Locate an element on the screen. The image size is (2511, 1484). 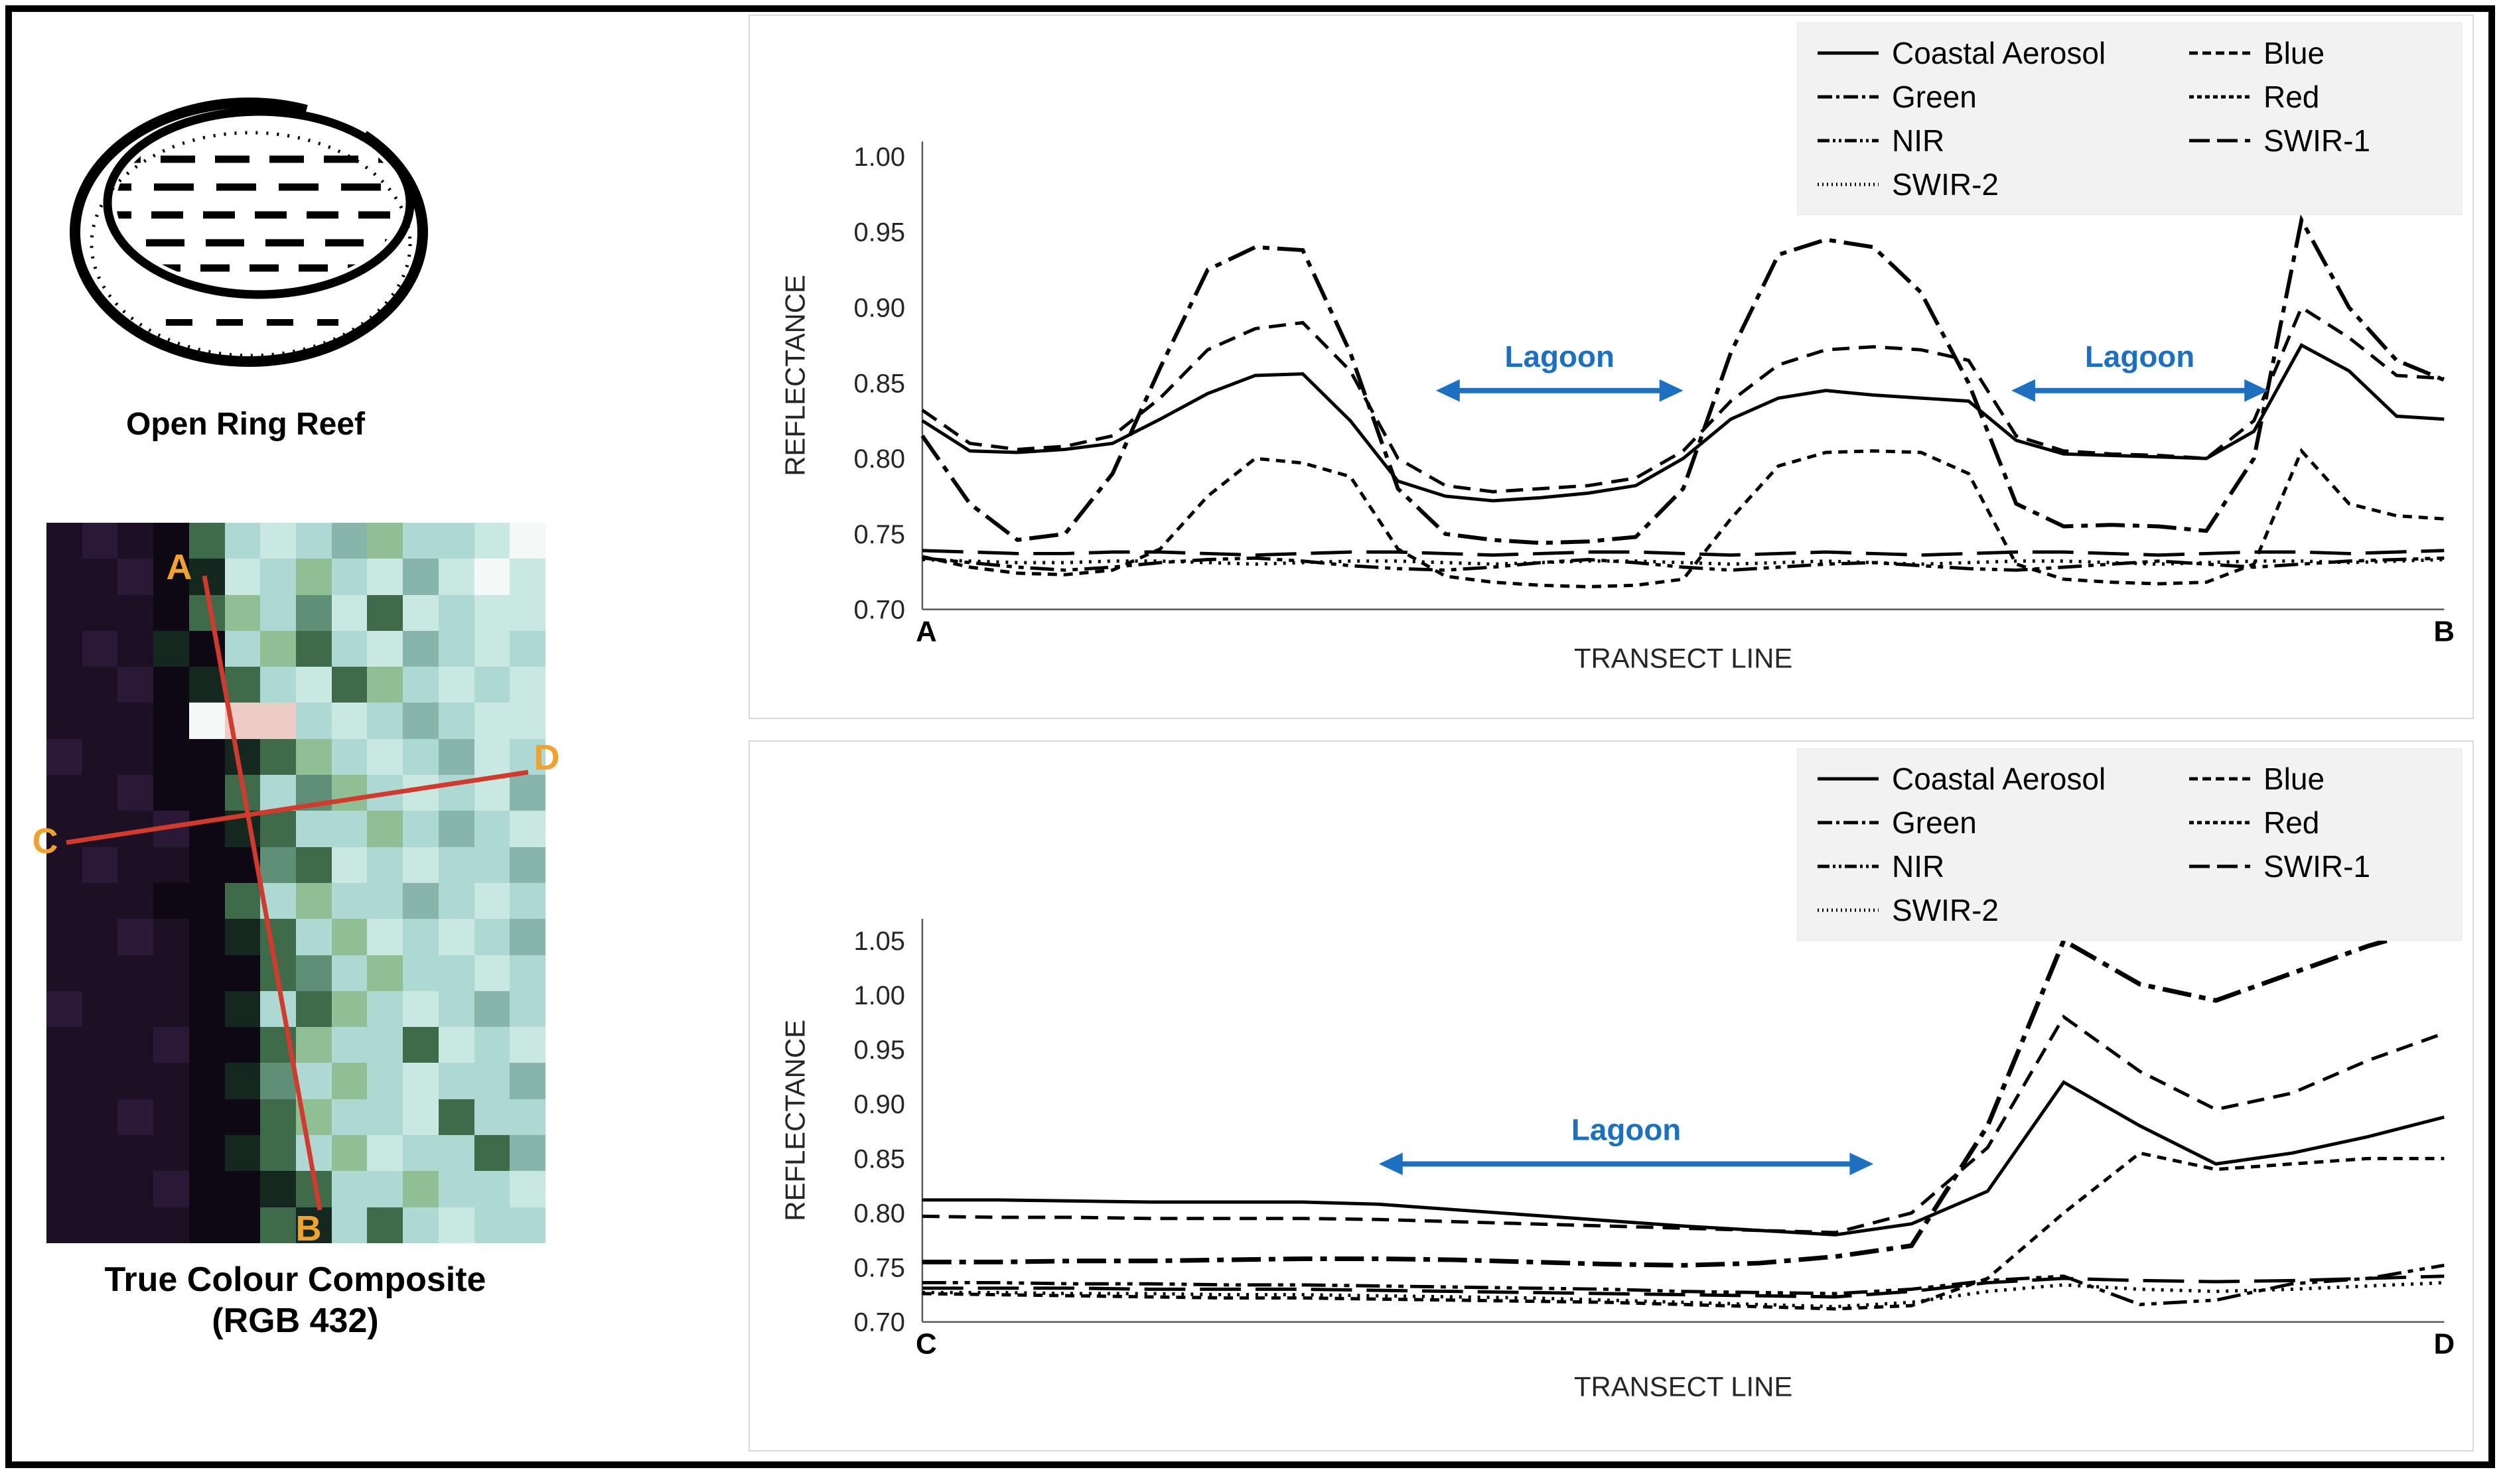
y-tick-label: 0.90 is located at coordinates (879, 1104).